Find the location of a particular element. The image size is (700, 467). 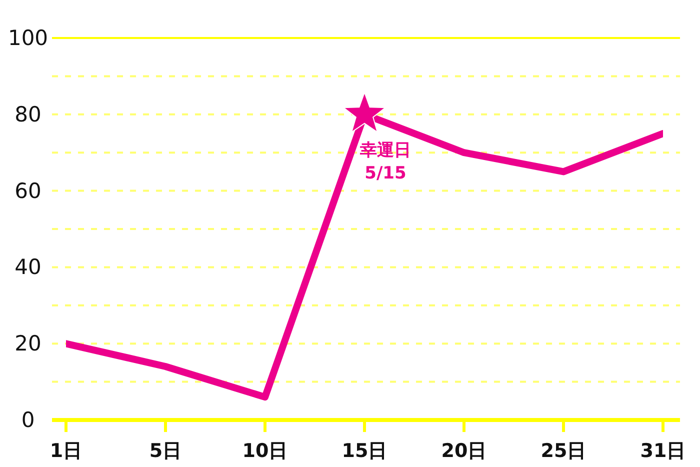

x-tick-label: 31日 is located at coordinates (663, 451).